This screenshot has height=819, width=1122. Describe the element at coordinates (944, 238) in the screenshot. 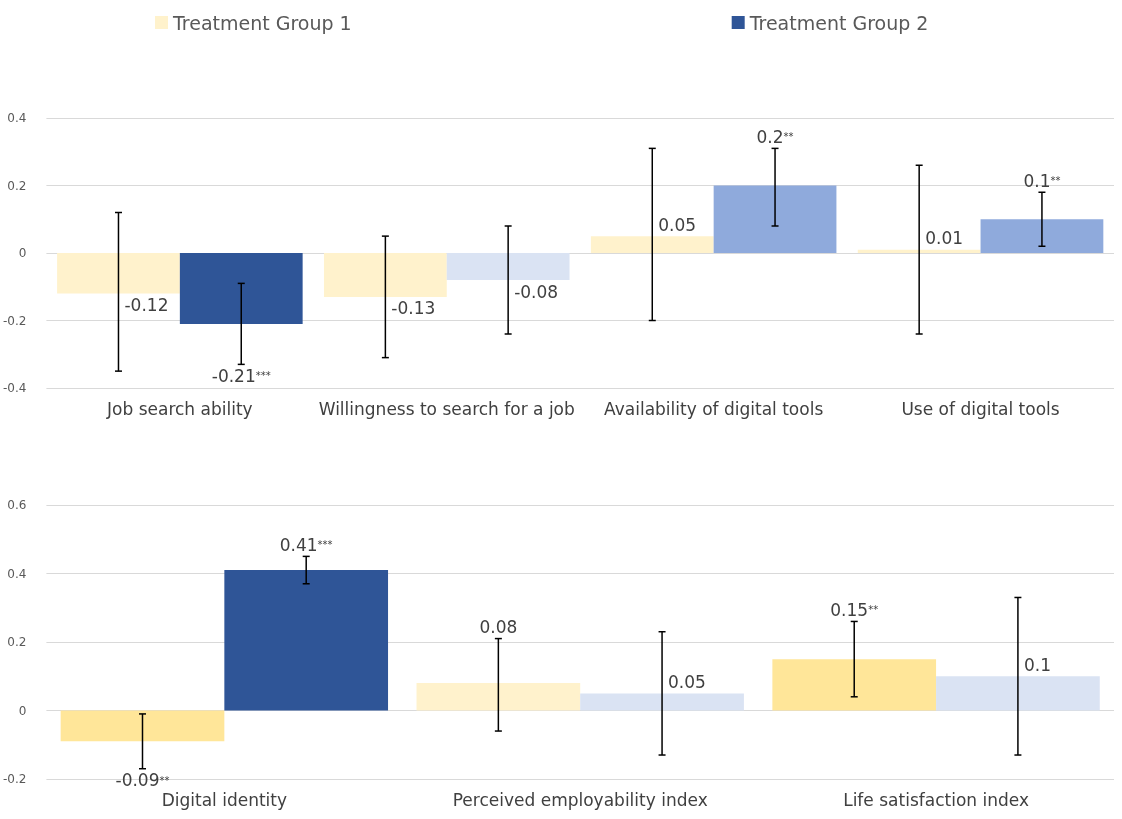

I see `data-label: 0.01` at that location.